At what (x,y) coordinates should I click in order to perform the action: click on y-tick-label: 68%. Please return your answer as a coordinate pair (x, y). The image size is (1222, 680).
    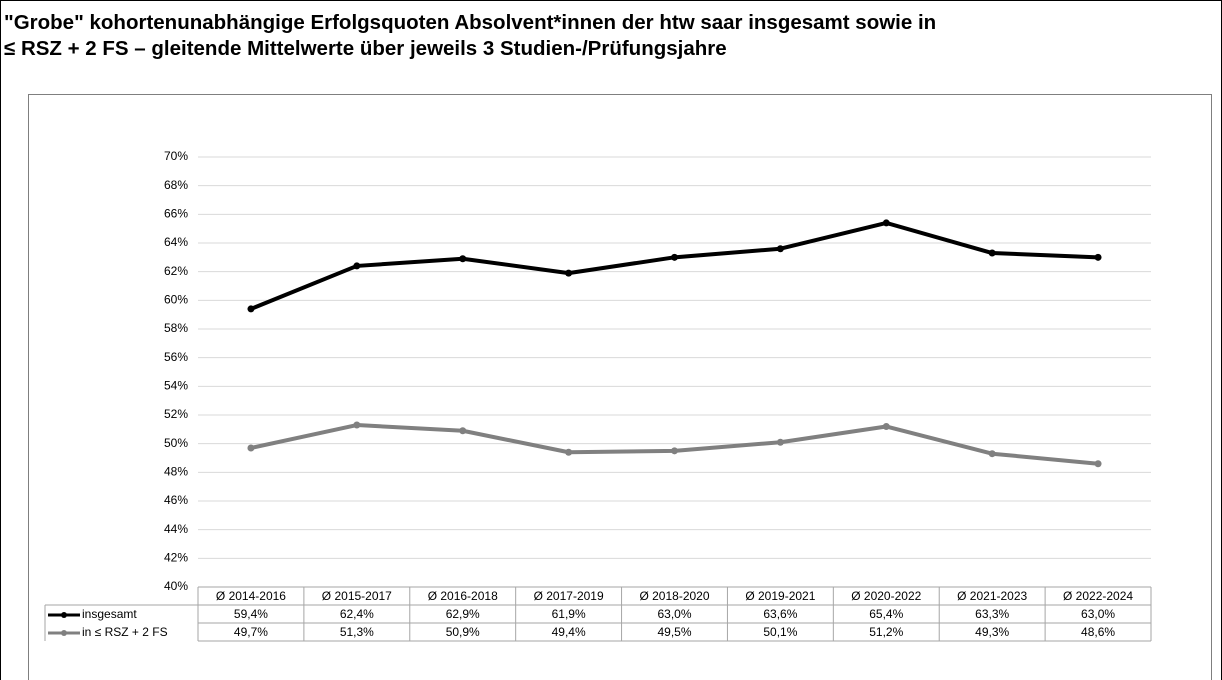
    Looking at the image, I should click on (176, 185).